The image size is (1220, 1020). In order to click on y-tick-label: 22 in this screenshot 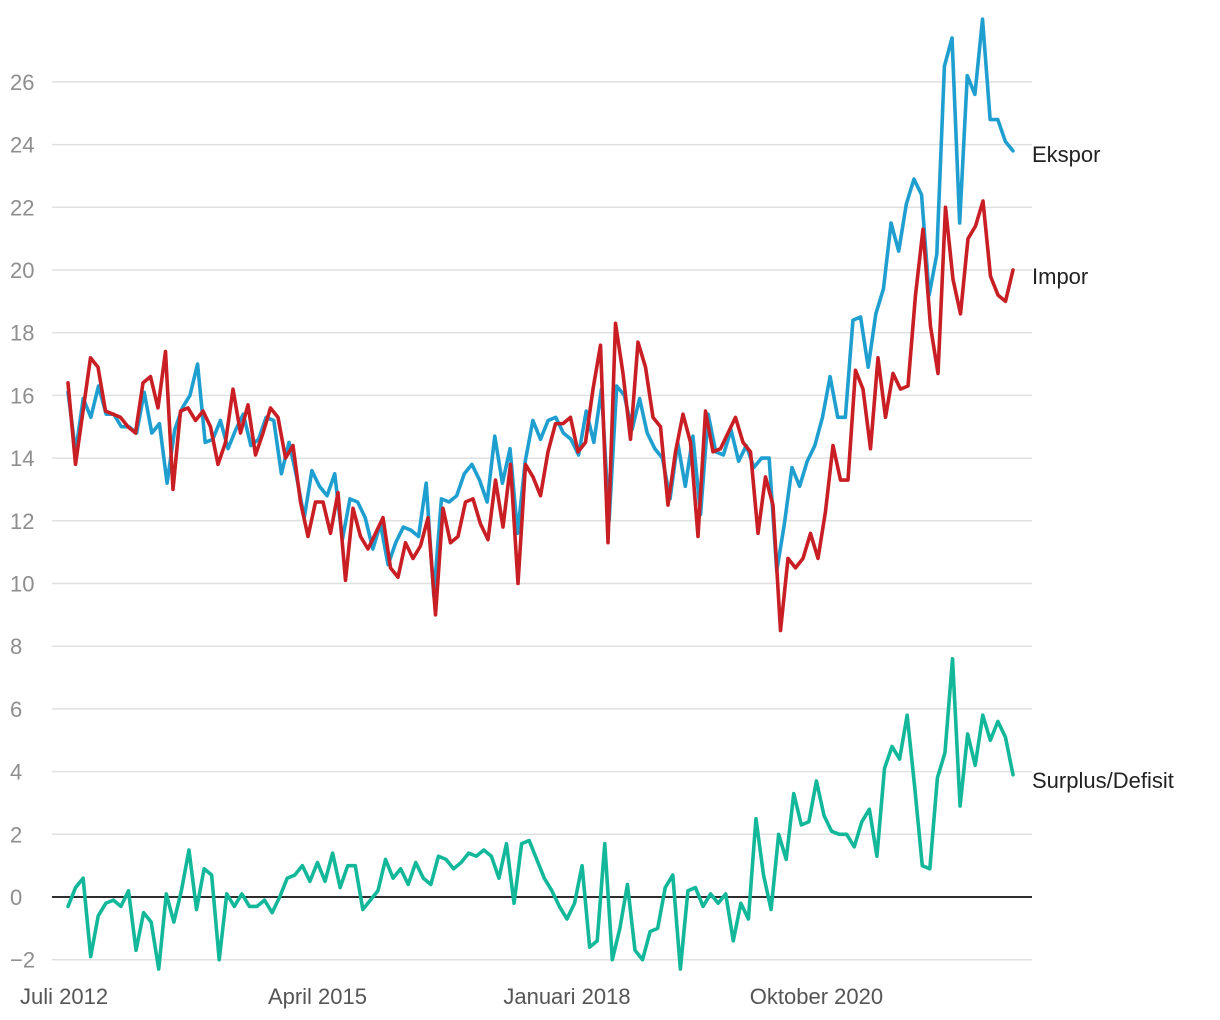, I will do `click(22, 207)`.